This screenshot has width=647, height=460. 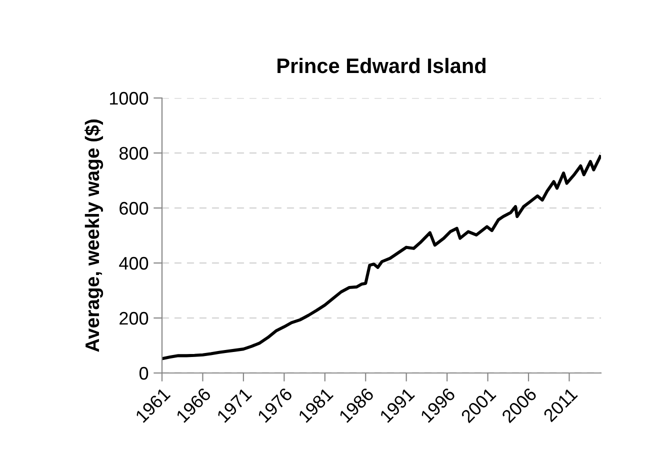 I want to click on y-tick-label: 800, so click(x=133, y=153).